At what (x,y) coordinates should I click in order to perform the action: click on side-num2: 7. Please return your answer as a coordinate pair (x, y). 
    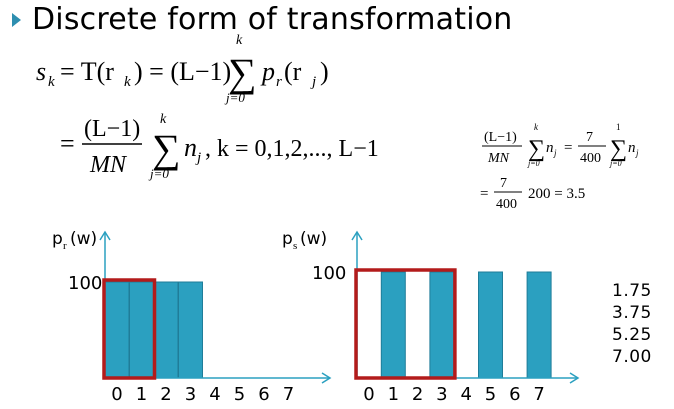
    Looking at the image, I should click on (589, 137).